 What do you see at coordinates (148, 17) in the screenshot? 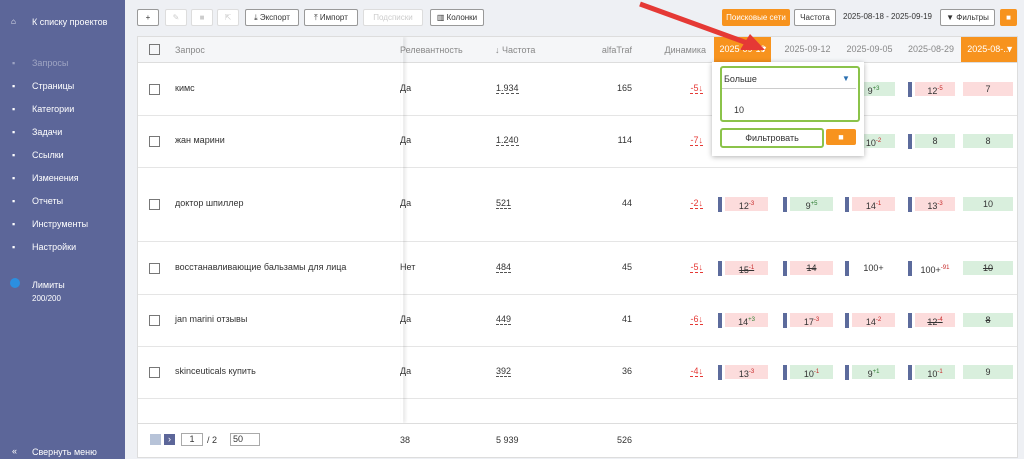
I see `add-button: +` at bounding box center [148, 17].